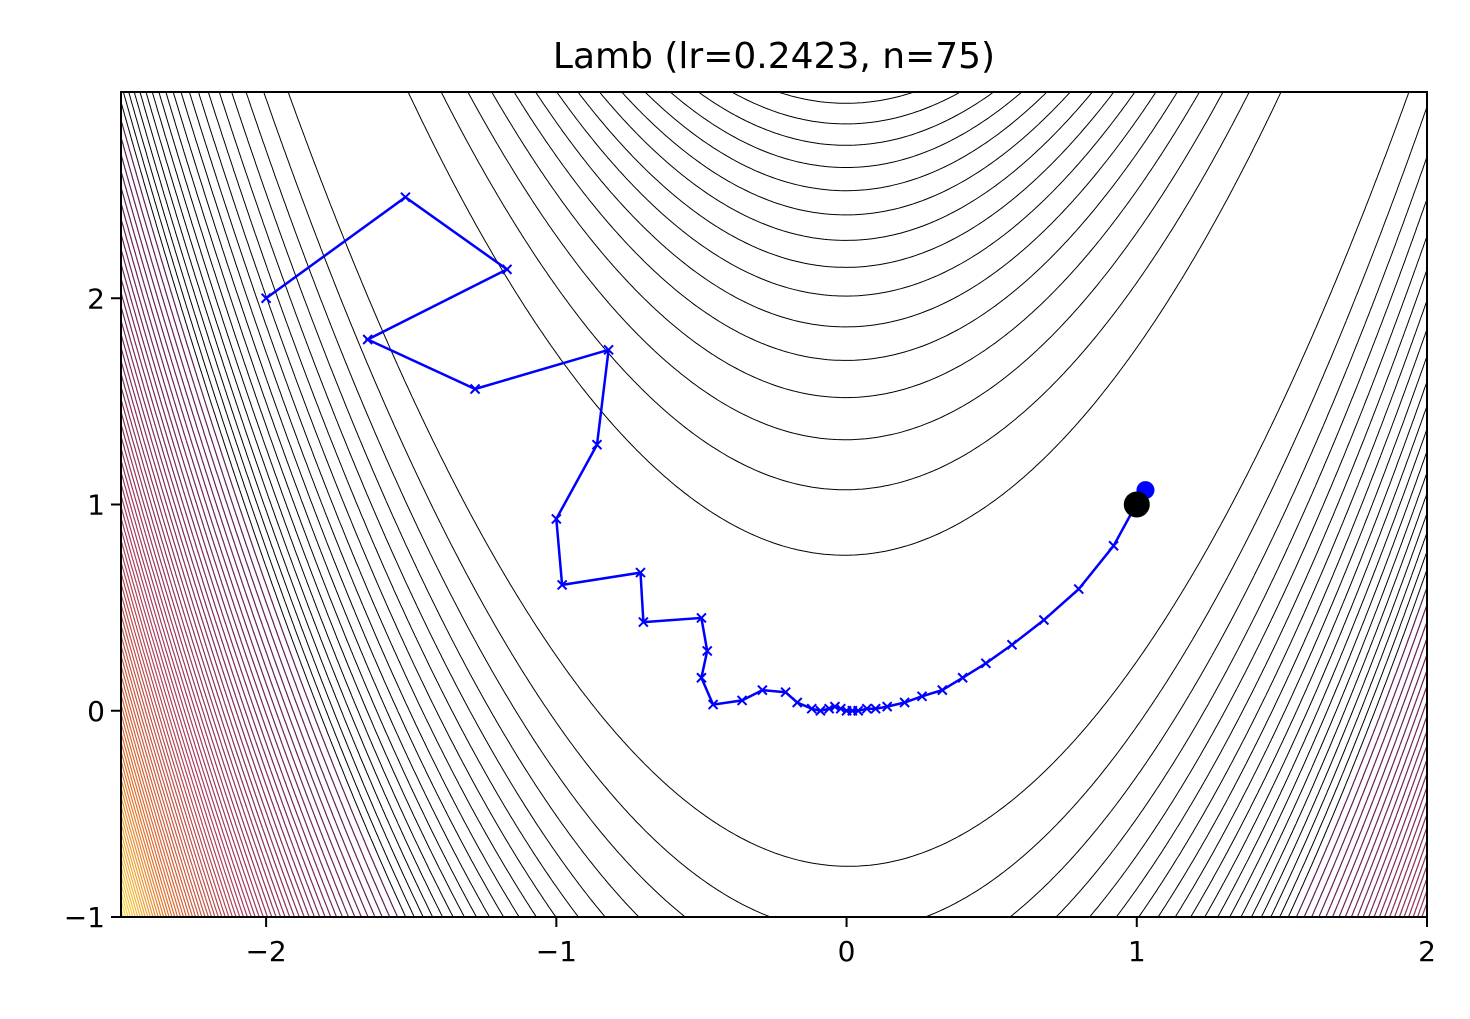 Image resolution: width=1470 pixels, height=1019 pixels. I want to click on y-tick-label: 1, so click(96, 505).